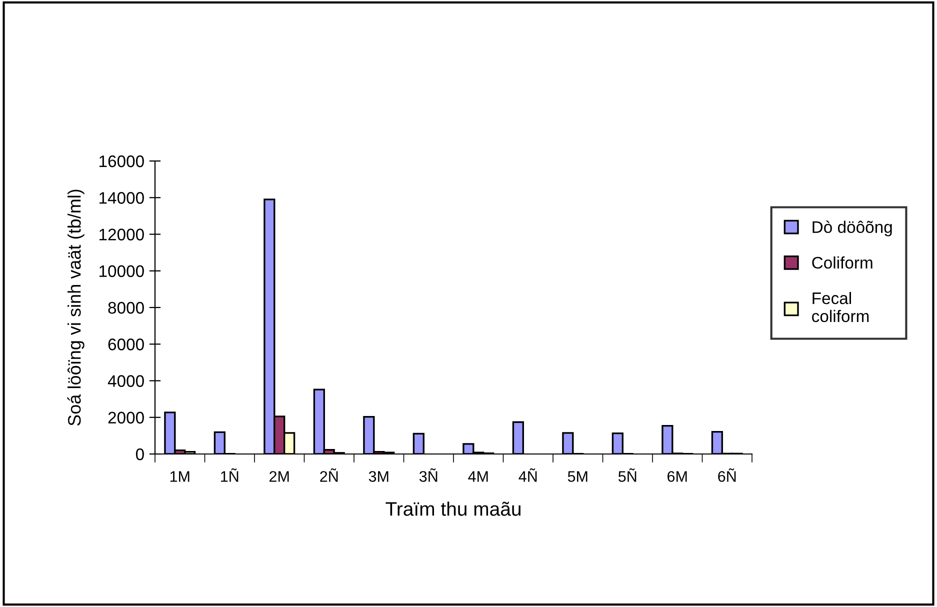 This screenshot has height=607, width=937. Describe the element at coordinates (852, 228) in the screenshot. I see `legend-label: Dò döôõng` at that location.